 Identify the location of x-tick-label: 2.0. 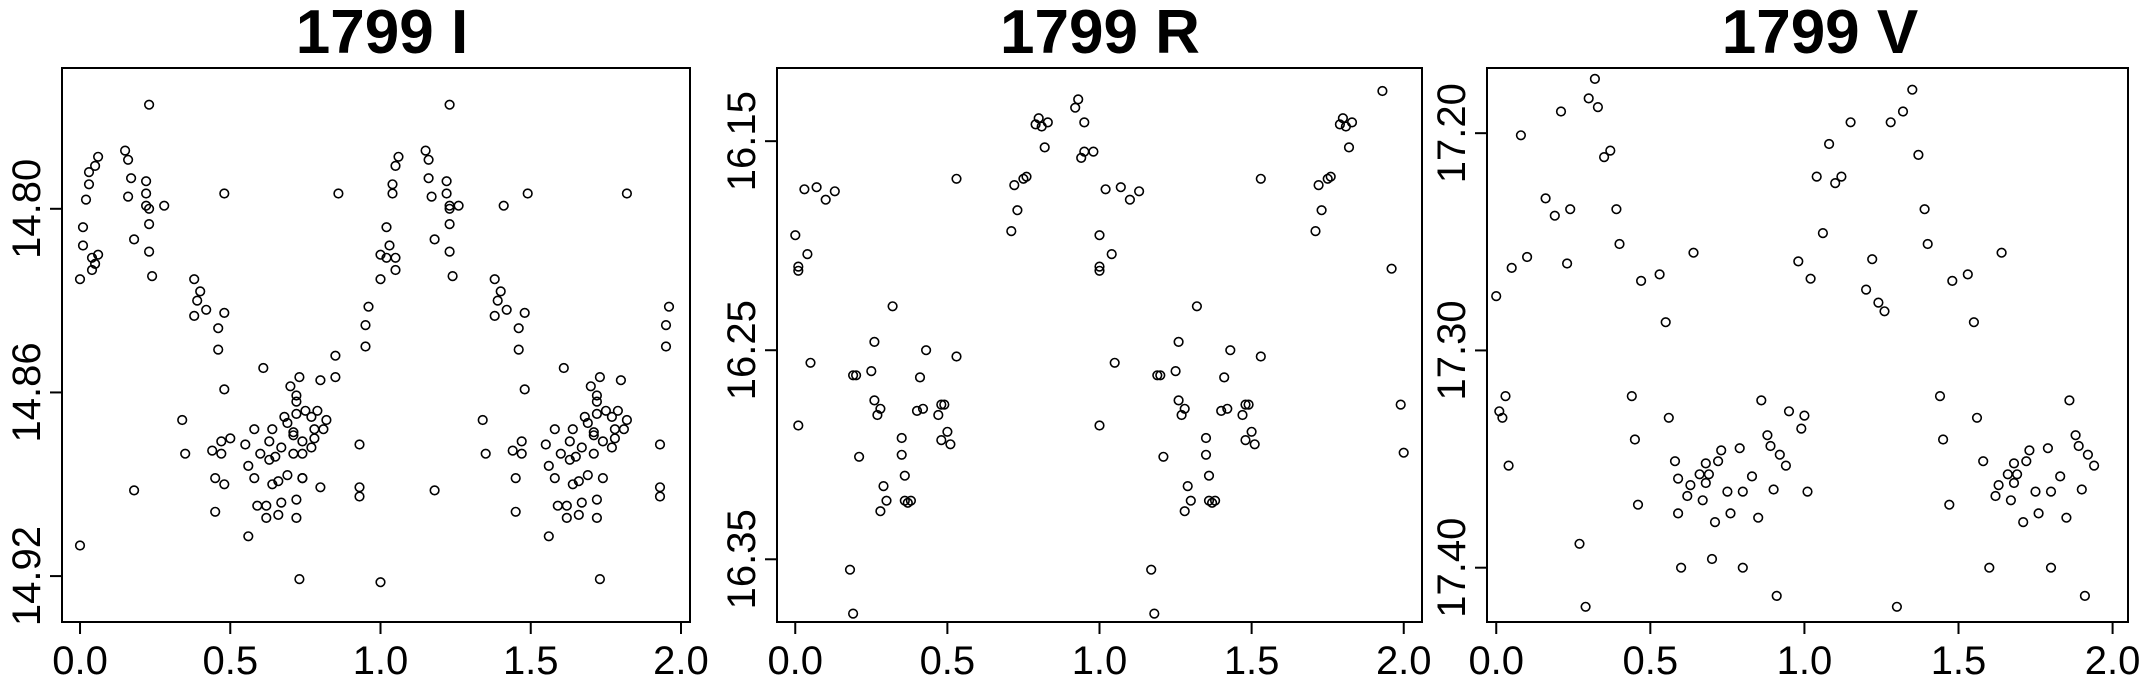
(1404, 659).